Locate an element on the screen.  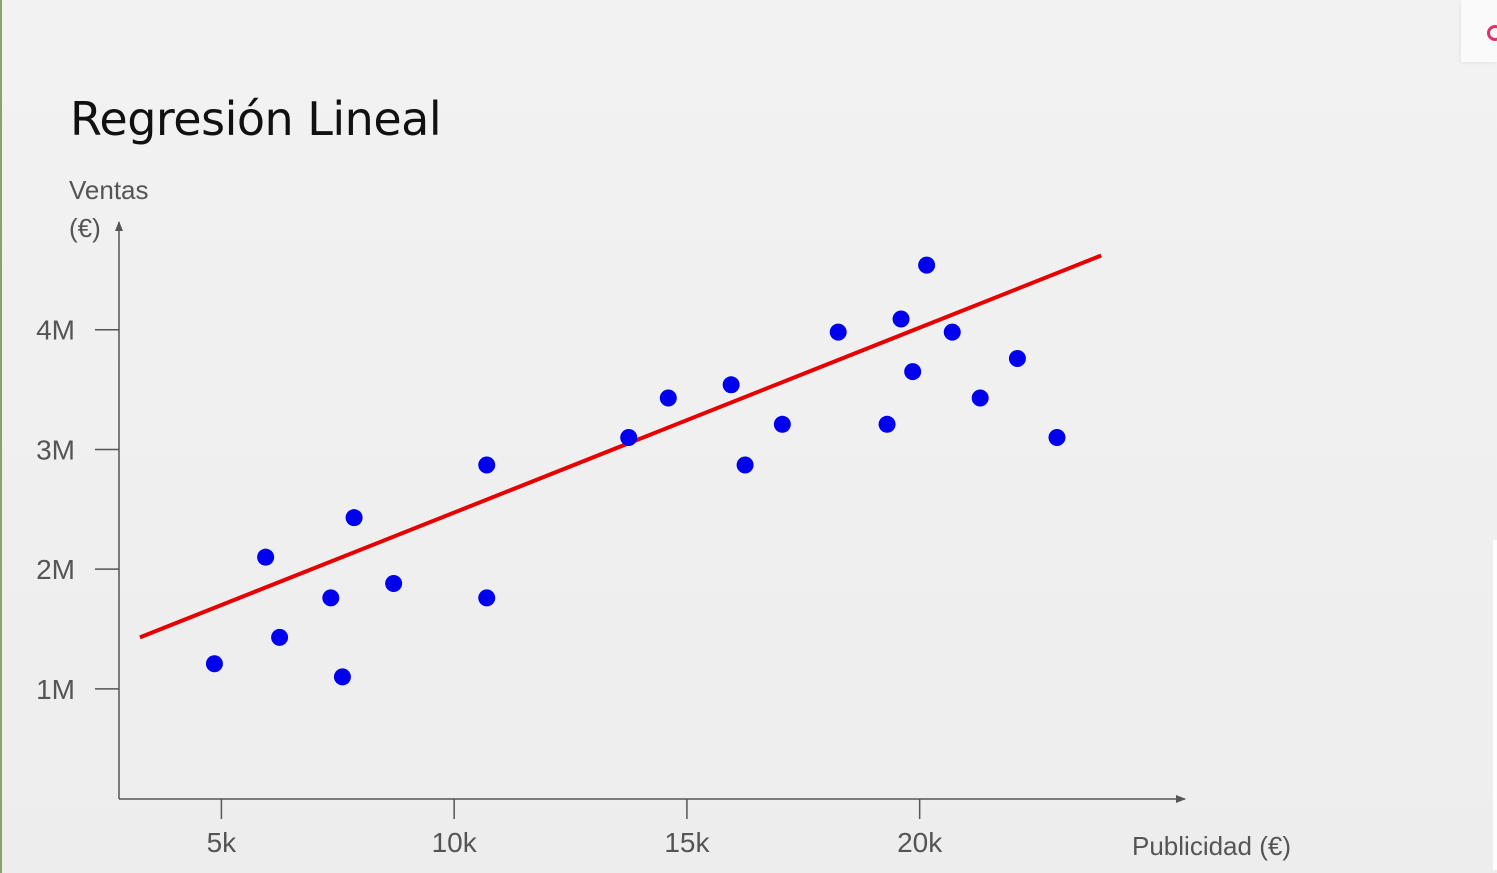
x-ticks: 5k 10k 15k 20k is located at coordinates (575, 828).